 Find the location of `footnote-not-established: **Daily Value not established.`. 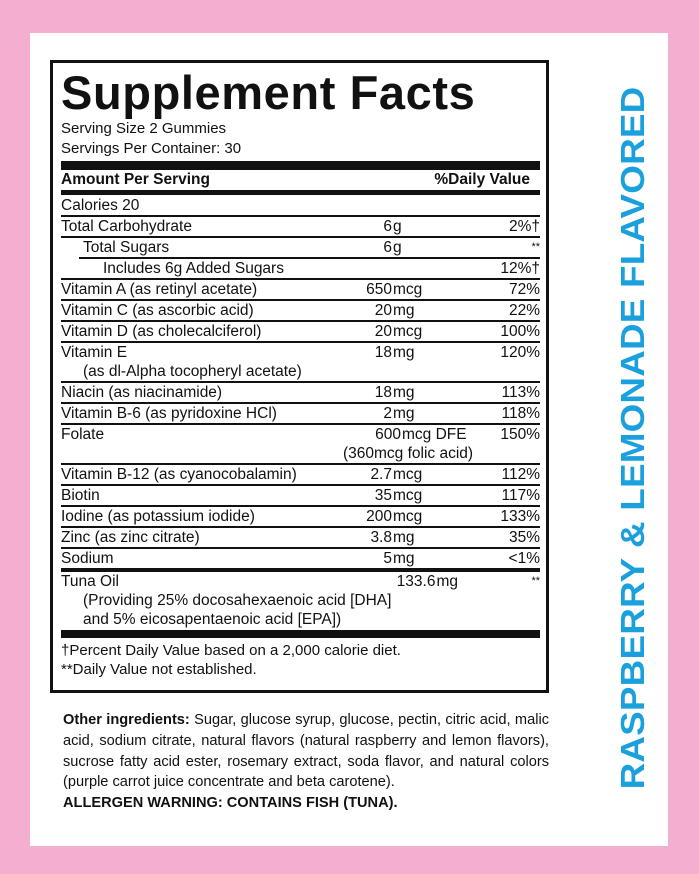

footnote-not-established: **Daily Value not established. is located at coordinates (159, 669).